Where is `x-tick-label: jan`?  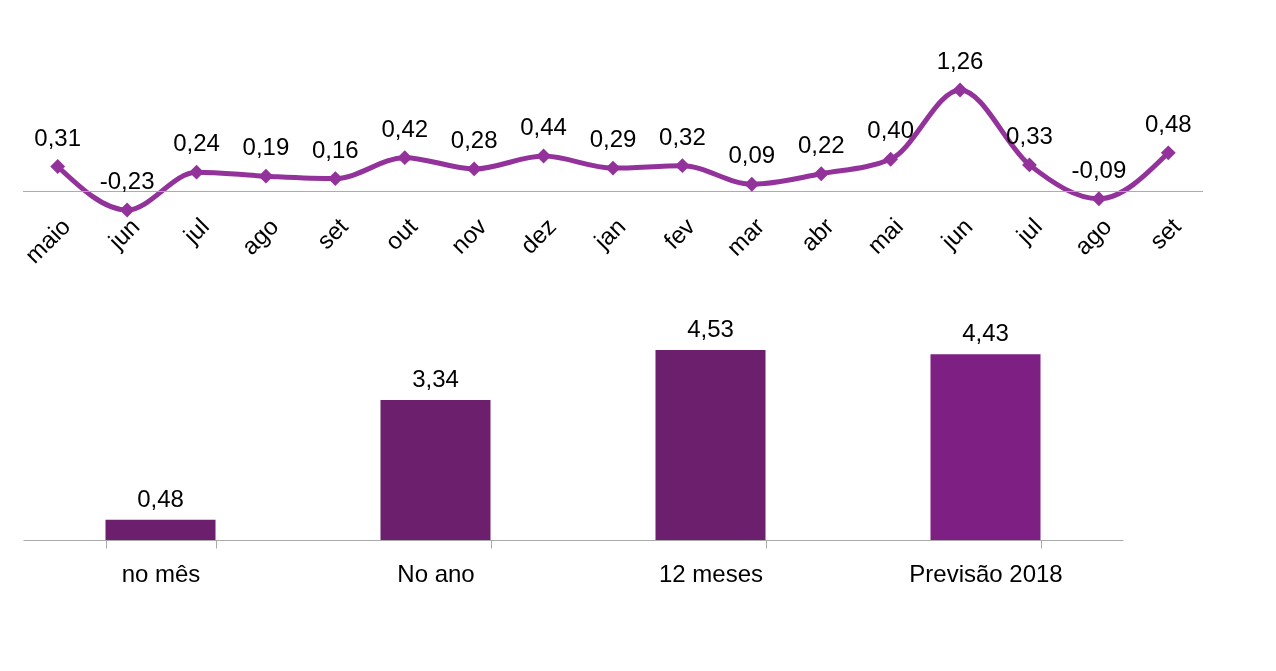
x-tick-label: jan is located at coordinates (609, 233).